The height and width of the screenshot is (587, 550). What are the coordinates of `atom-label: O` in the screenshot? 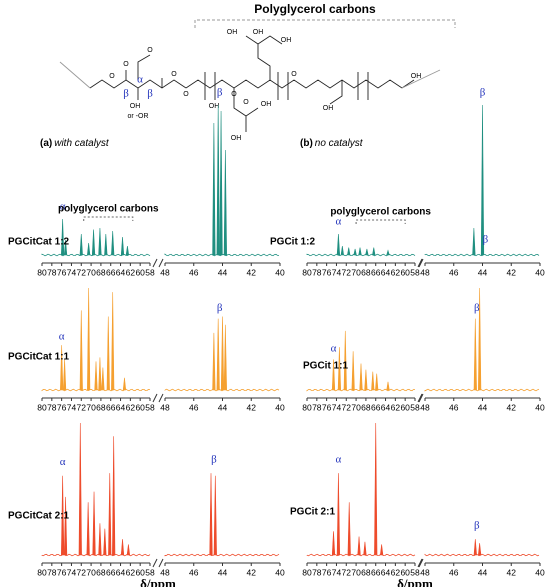 It's located at (294, 74).